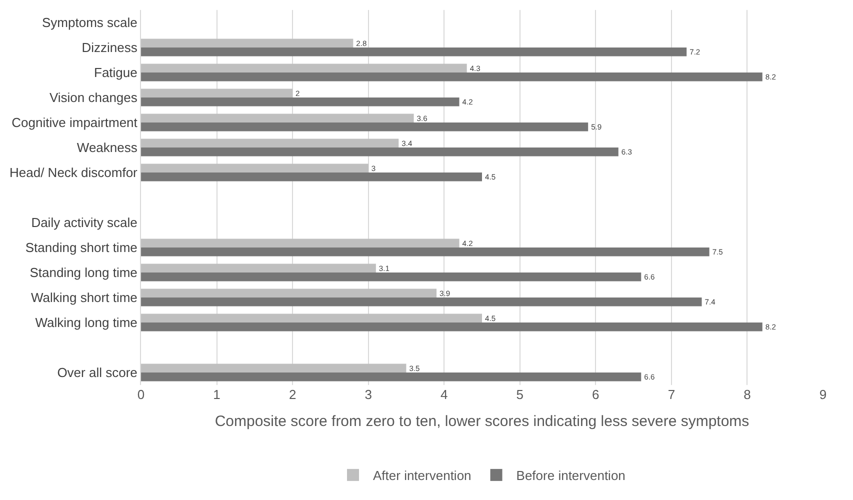  Describe the element at coordinates (86, 322) in the screenshot. I see `y-tick-label: Walking long time` at that location.